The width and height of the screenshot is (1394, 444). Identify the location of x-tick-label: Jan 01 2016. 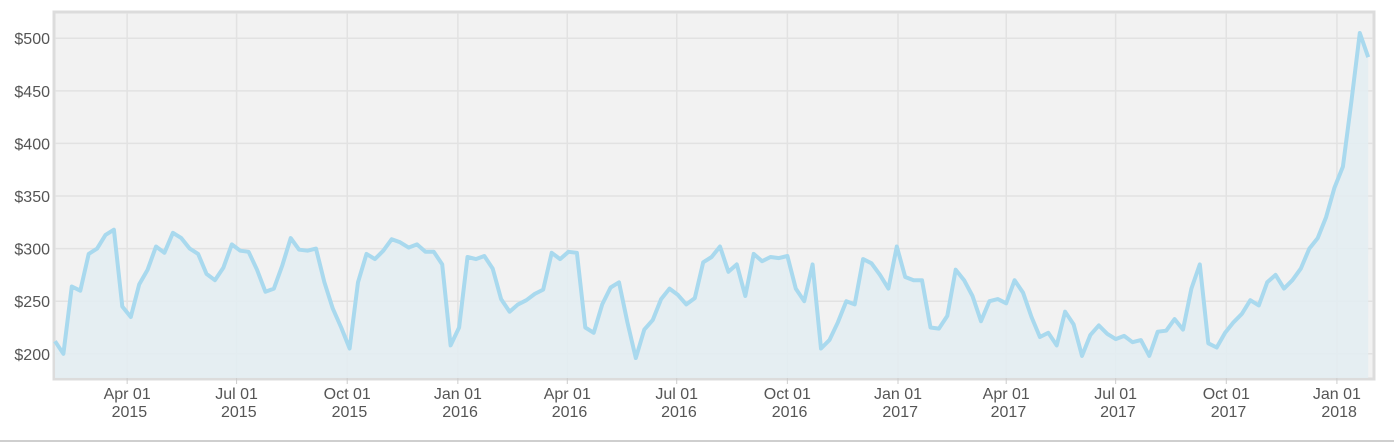
(458, 403).